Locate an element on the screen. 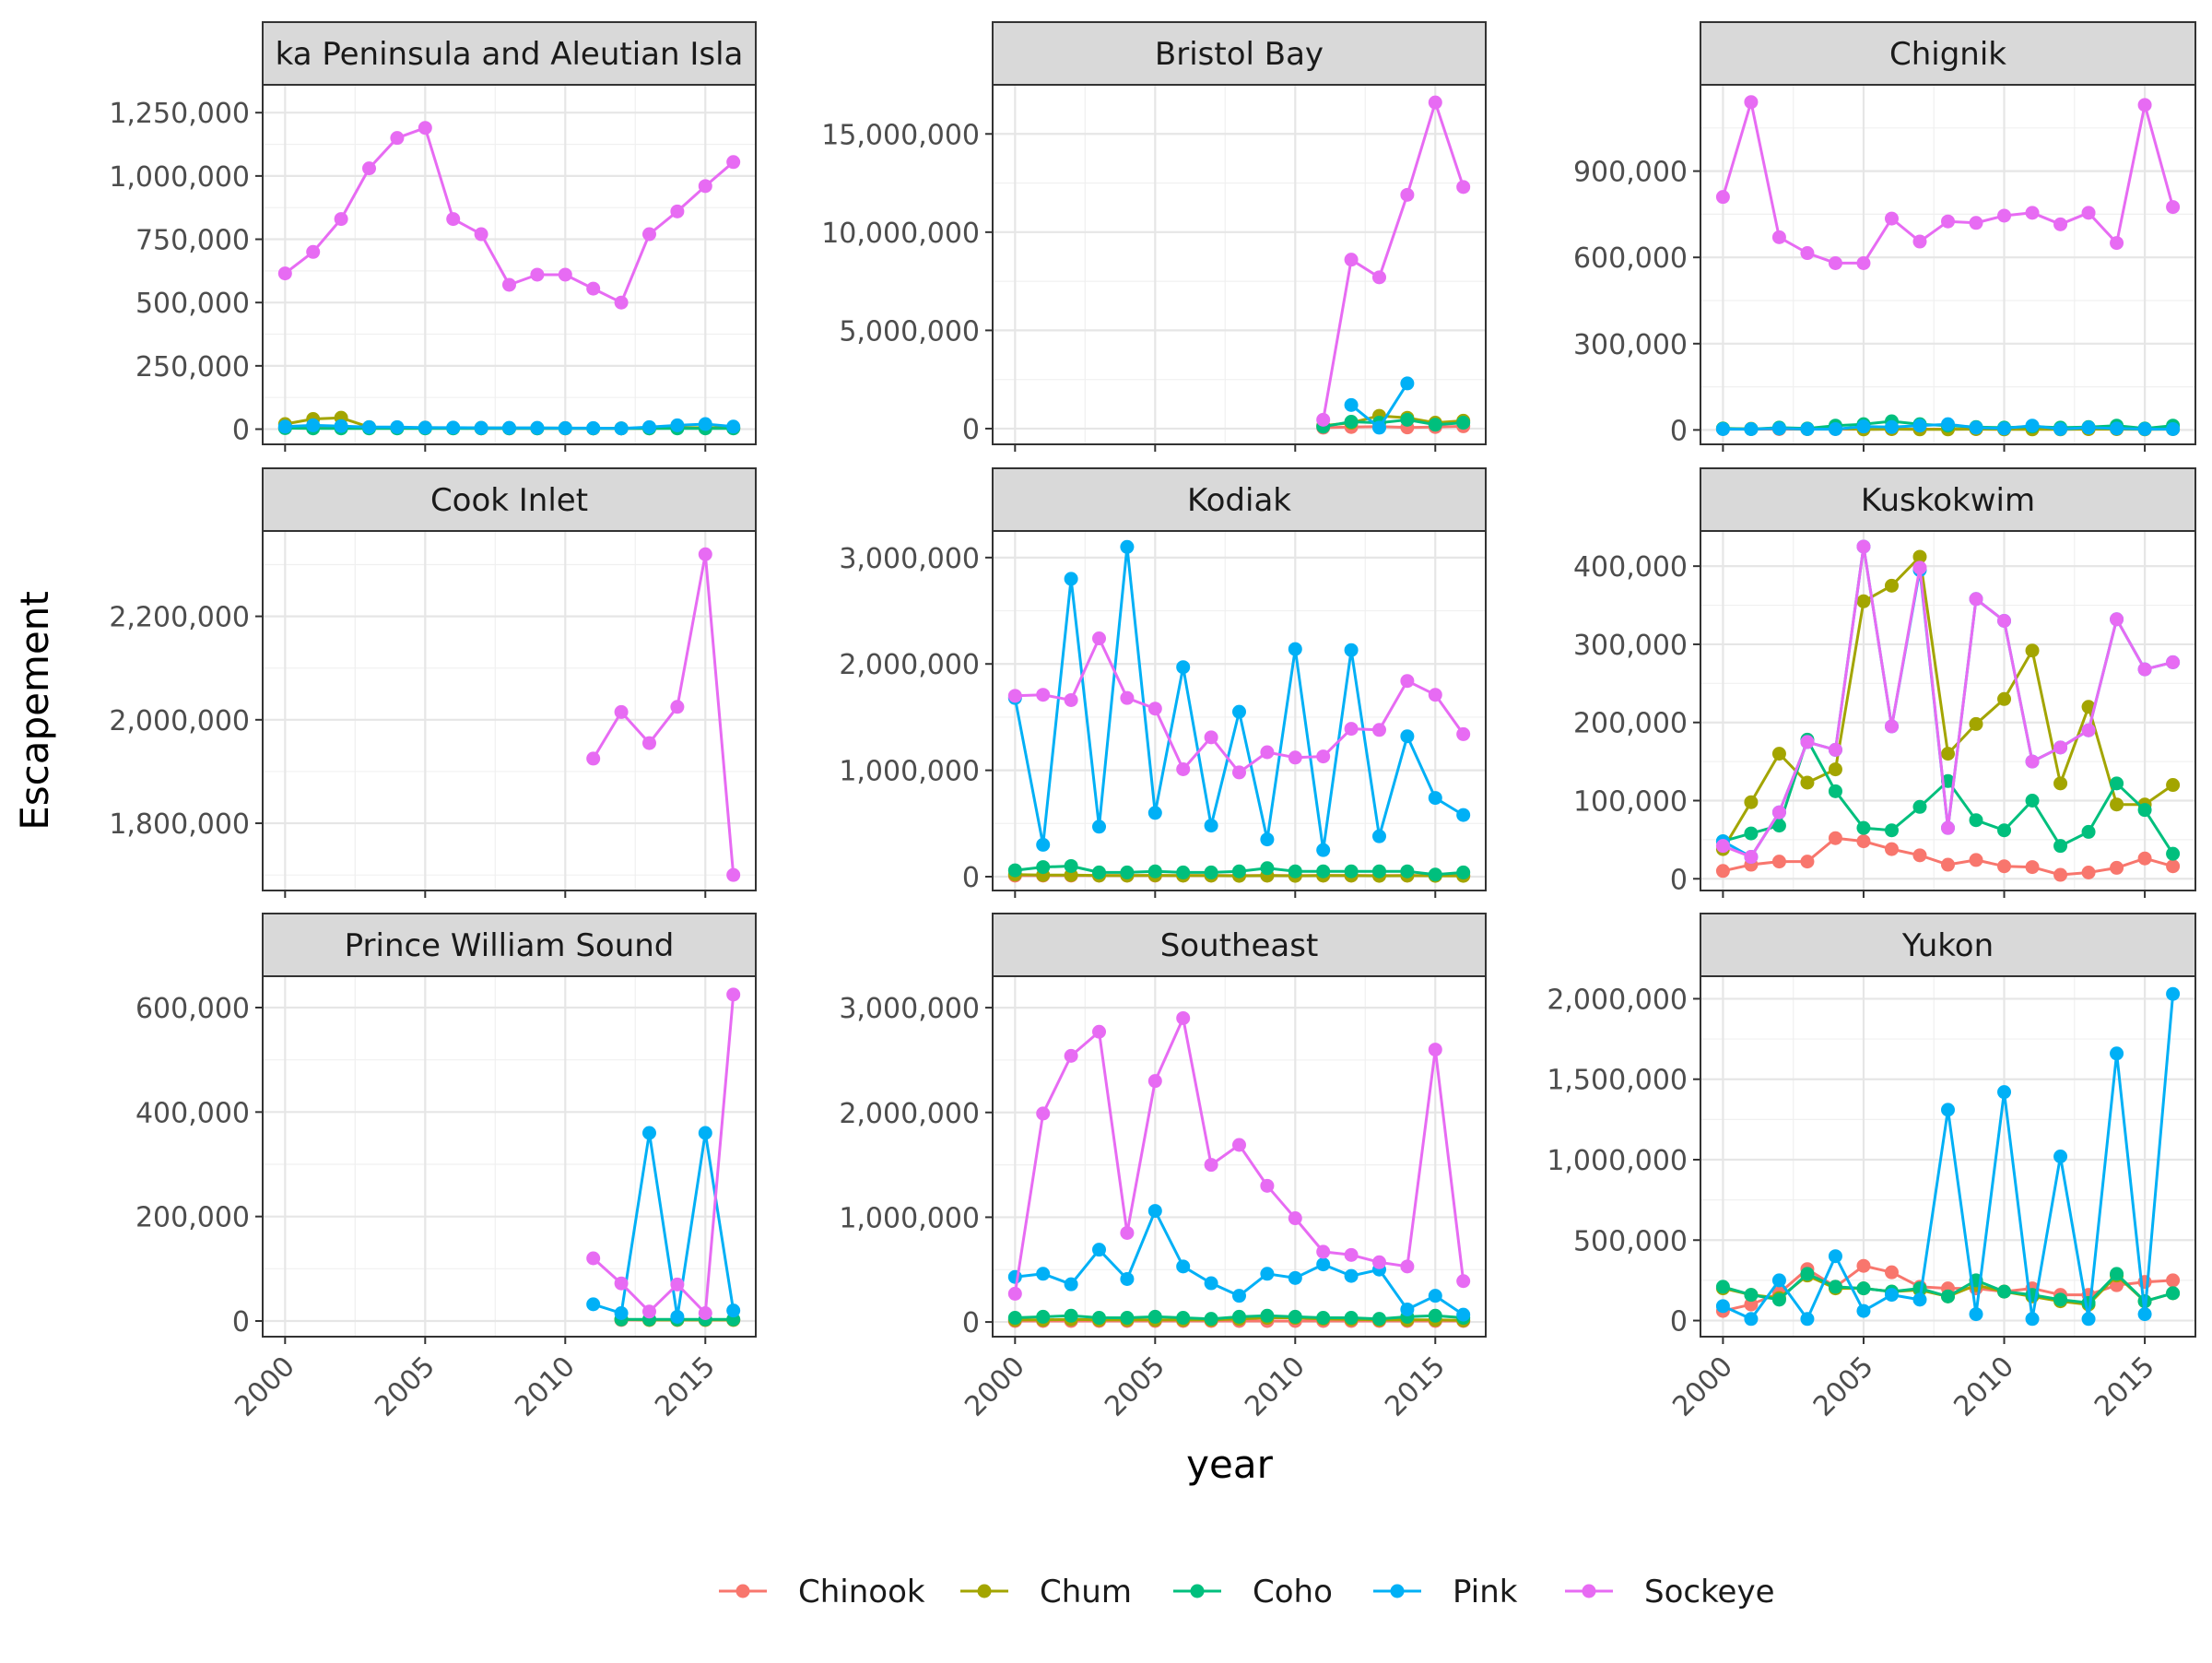  x-tick-label: 2010 is located at coordinates (1983, 1386).